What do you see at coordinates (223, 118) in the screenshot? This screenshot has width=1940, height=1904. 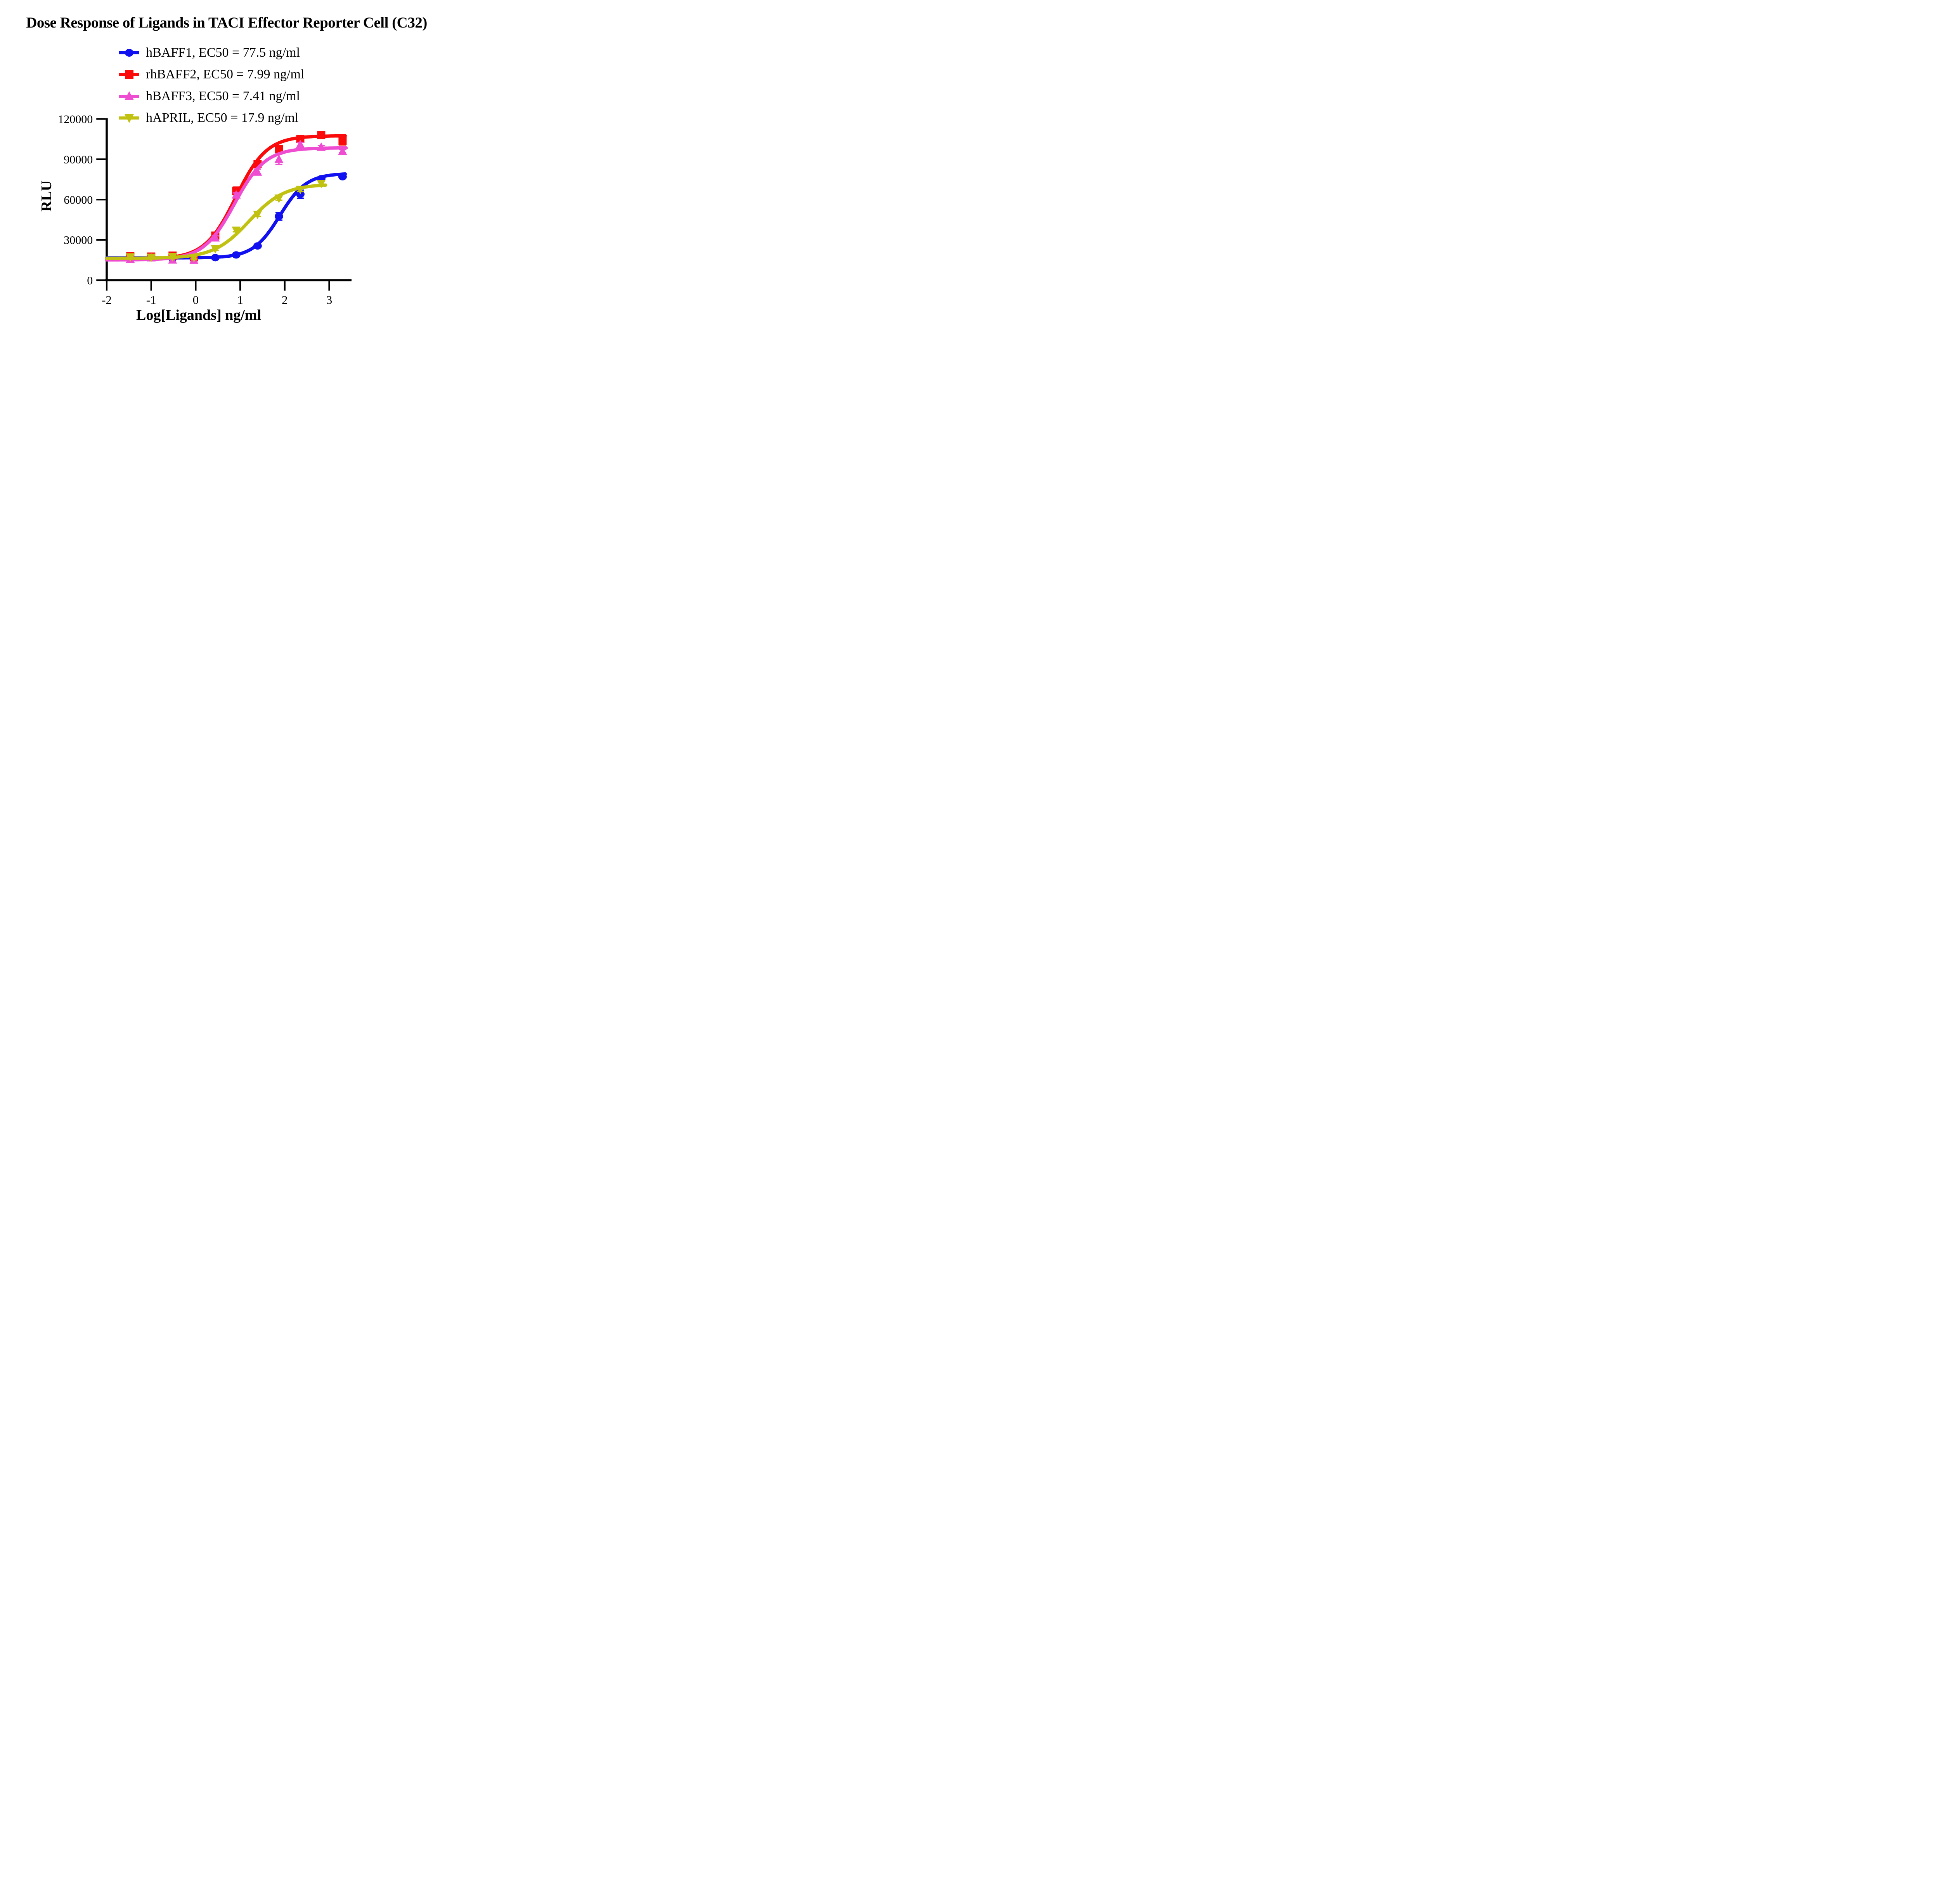 I see `legend-label: hAPRIL, EC50 = 17.9 ng/ml` at bounding box center [223, 118].